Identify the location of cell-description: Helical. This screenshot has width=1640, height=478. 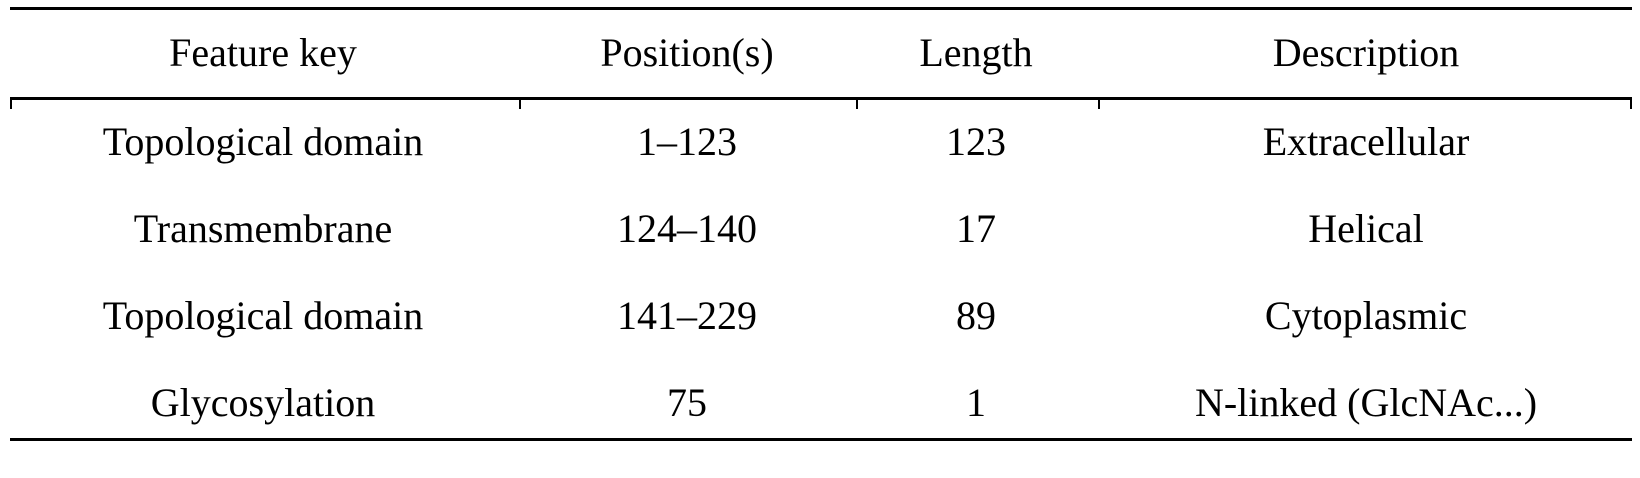
(1366, 229).